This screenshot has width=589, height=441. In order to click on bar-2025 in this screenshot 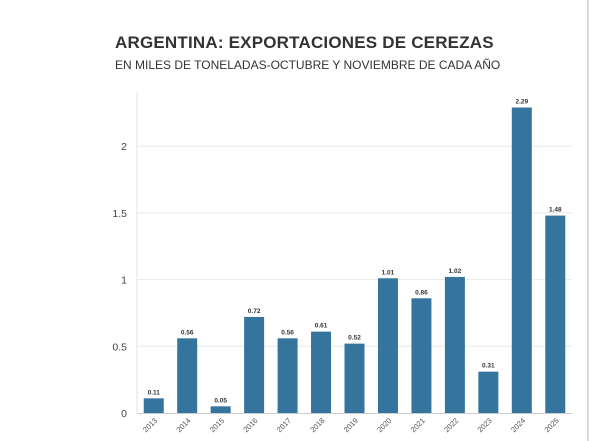, I will do `click(555, 314)`.